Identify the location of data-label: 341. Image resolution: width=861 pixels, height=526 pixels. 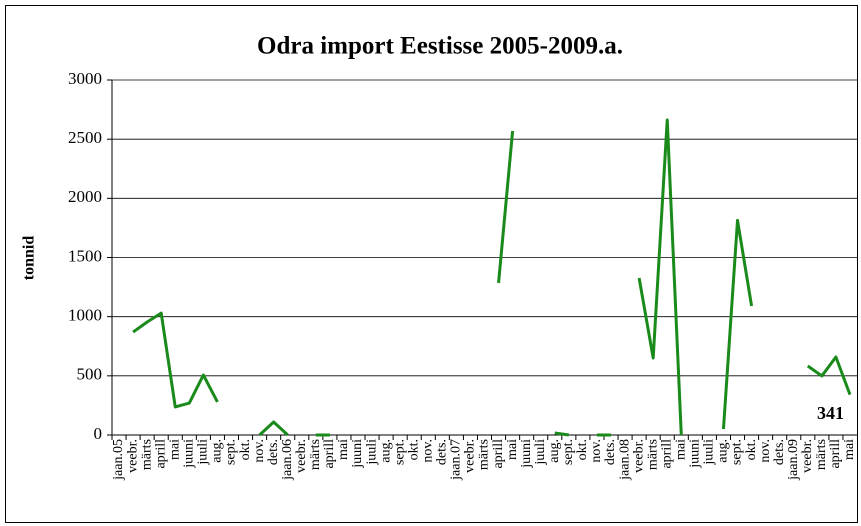
(830, 413).